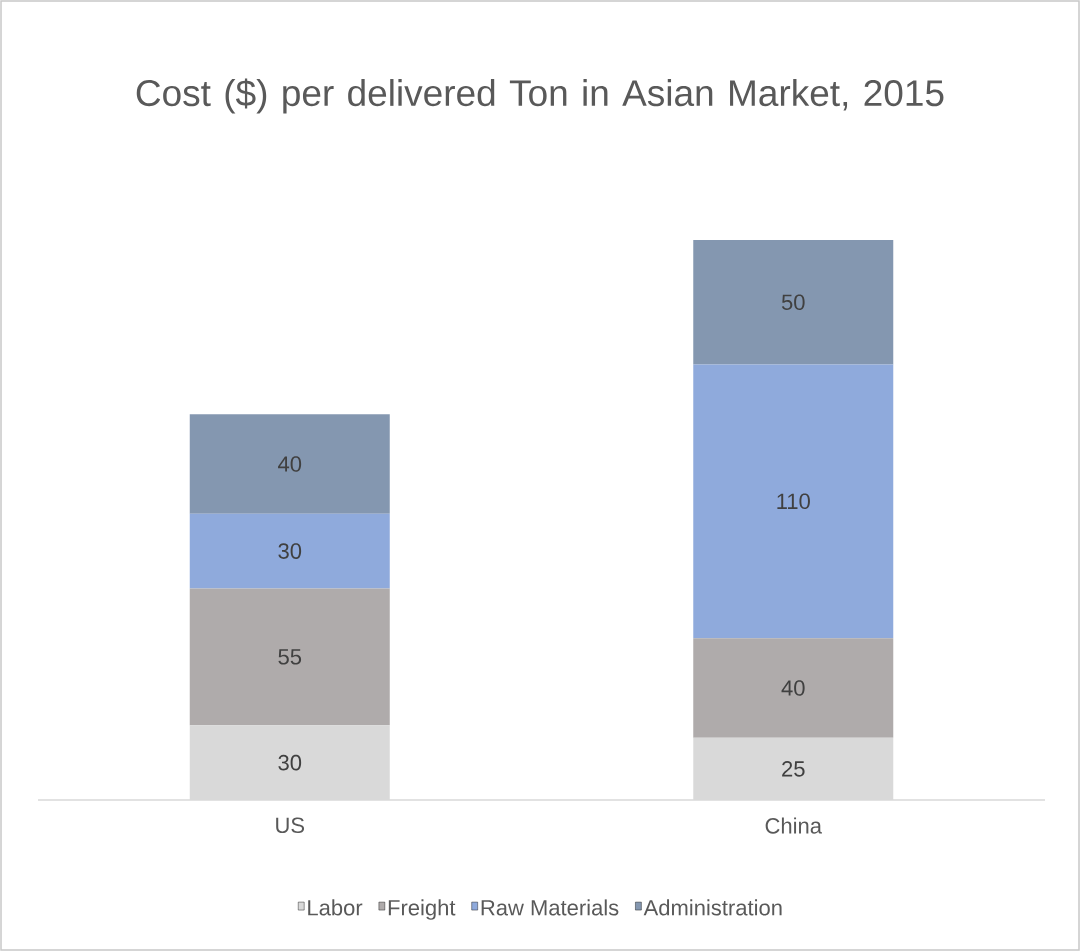  What do you see at coordinates (712, 907) in the screenshot?
I see `legend-label: Administration` at bounding box center [712, 907].